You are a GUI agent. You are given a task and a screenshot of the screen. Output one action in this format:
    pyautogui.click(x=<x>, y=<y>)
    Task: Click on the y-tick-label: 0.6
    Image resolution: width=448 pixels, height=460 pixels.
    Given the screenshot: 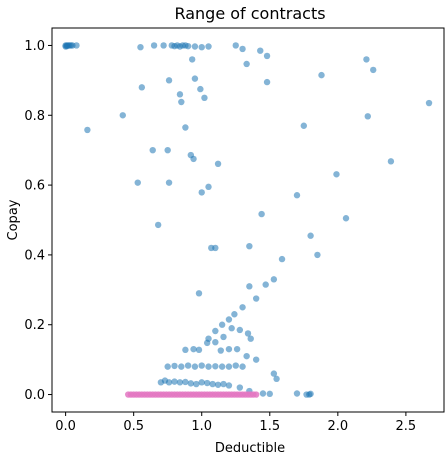 What is the action you would take?
    pyautogui.click(x=34, y=186)
    